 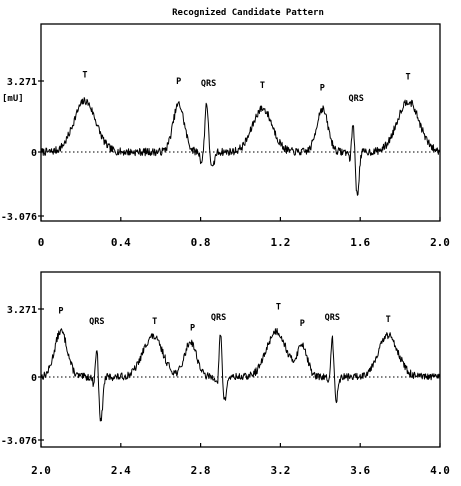 What do you see at coordinates (440, 470) in the screenshot?
I see `x-tick-label: 4.0` at bounding box center [440, 470].